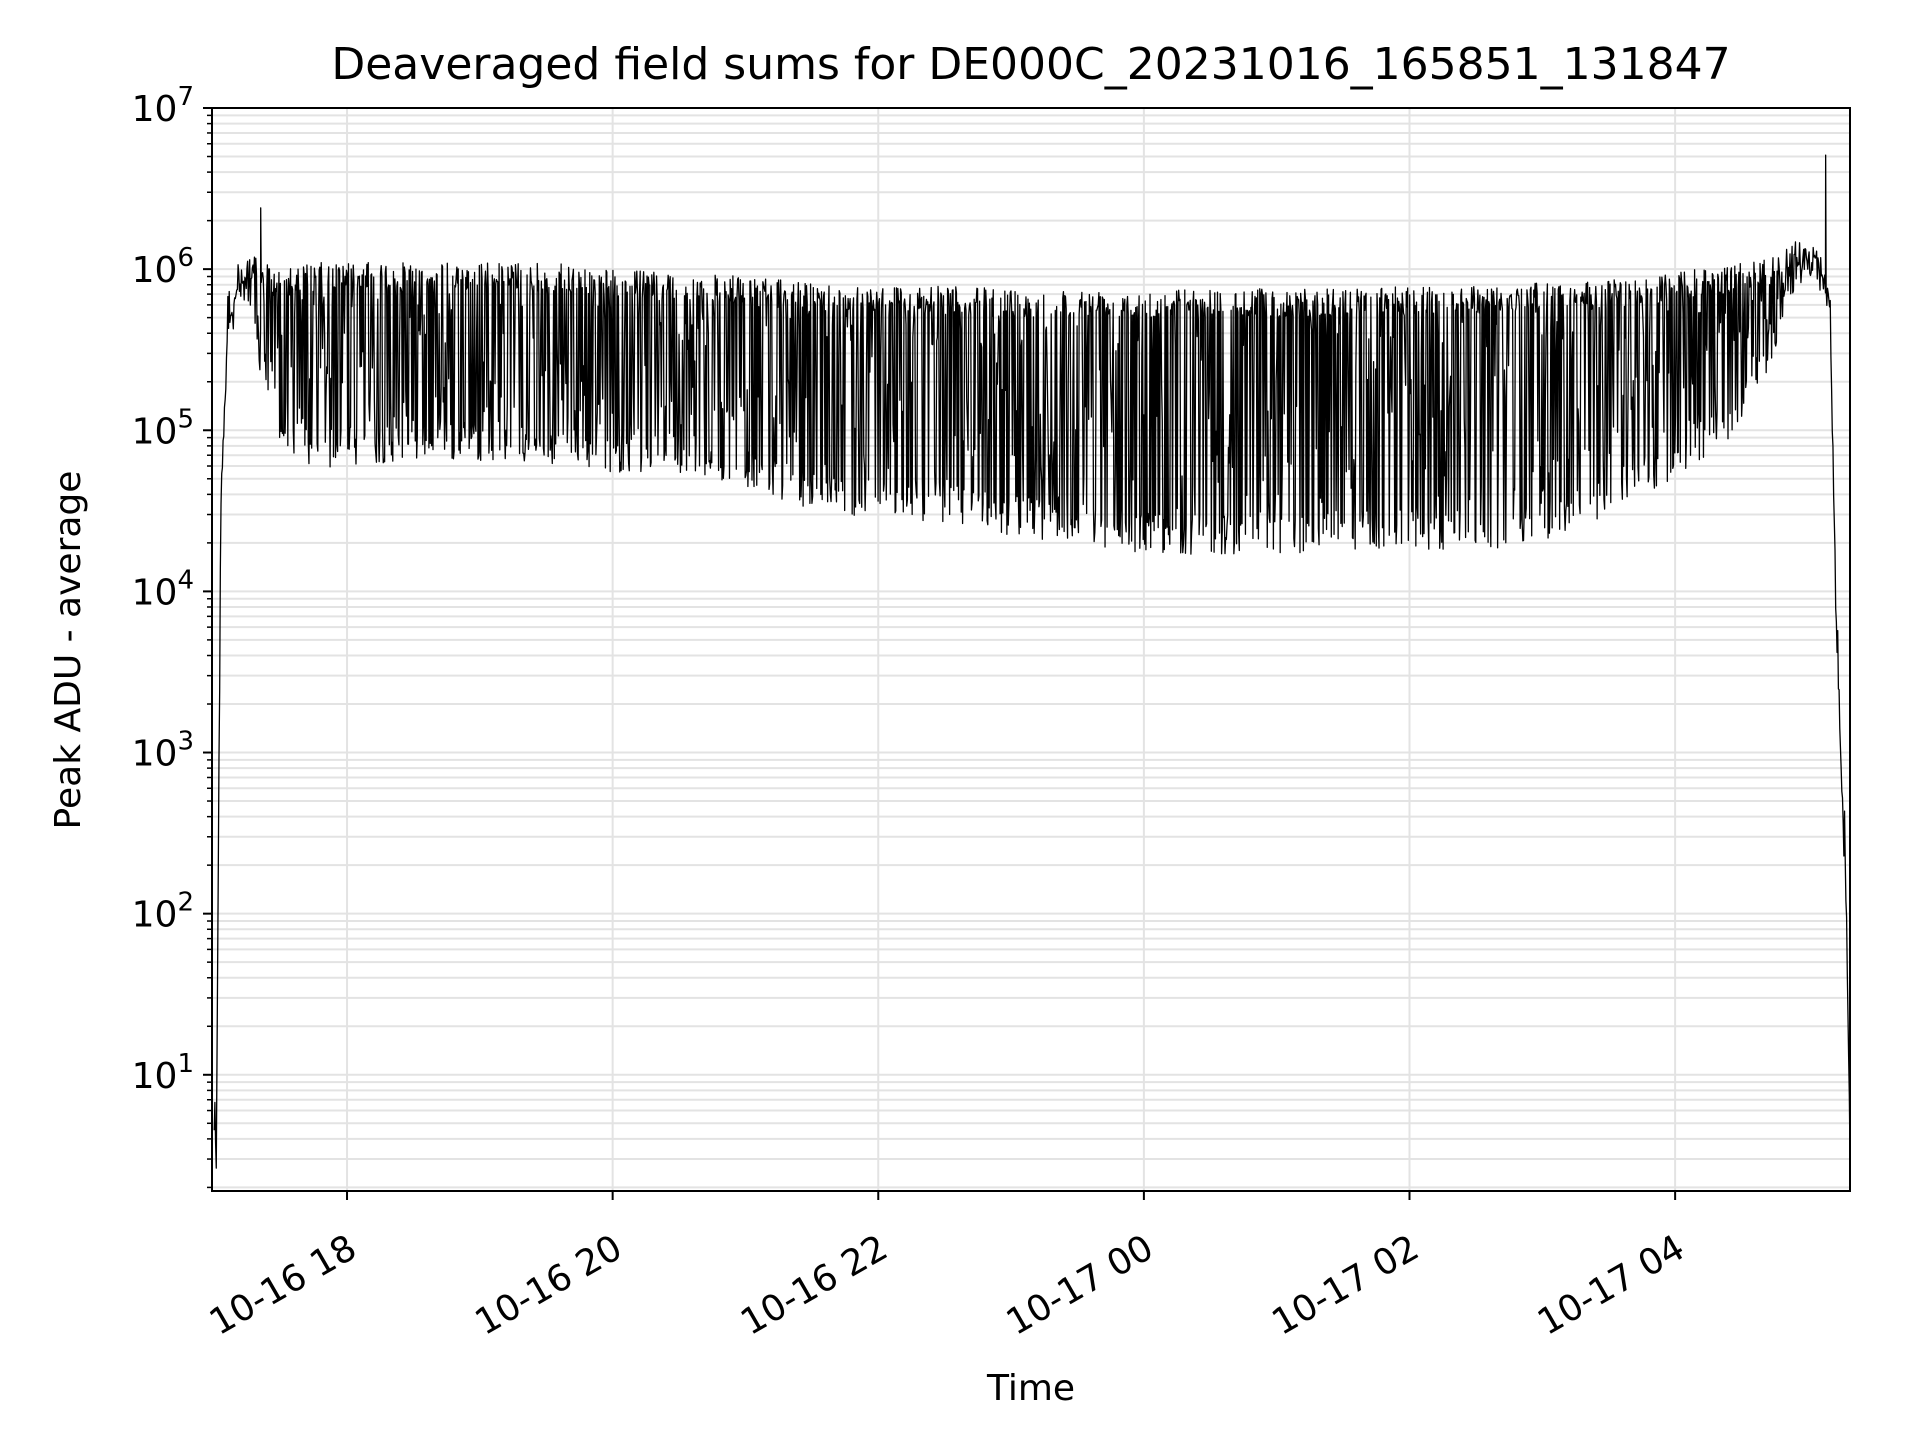 Image resolution: width=1920 pixels, height=1440 pixels. Describe the element at coordinates (163, 589) in the screenshot. I see `y-tick-label: 10⁴` at that location.